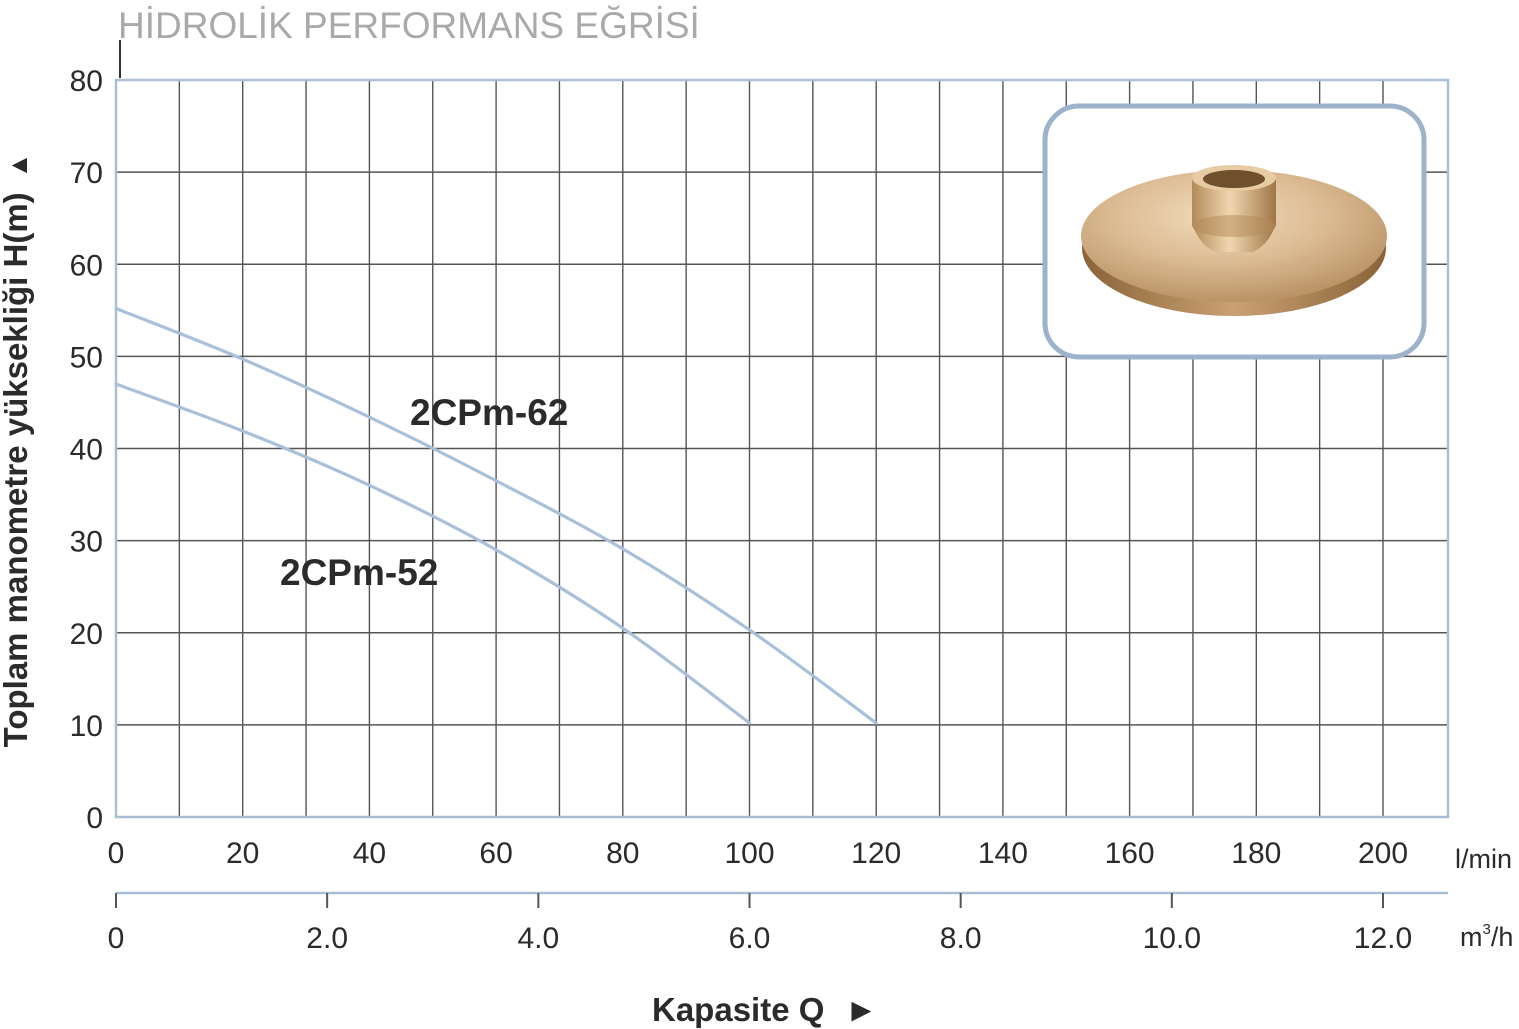 Image resolution: width=1519 pixels, height=1029 pixels. What do you see at coordinates (876, 853) in the screenshot?
I see `x-tick-120: 120` at bounding box center [876, 853].